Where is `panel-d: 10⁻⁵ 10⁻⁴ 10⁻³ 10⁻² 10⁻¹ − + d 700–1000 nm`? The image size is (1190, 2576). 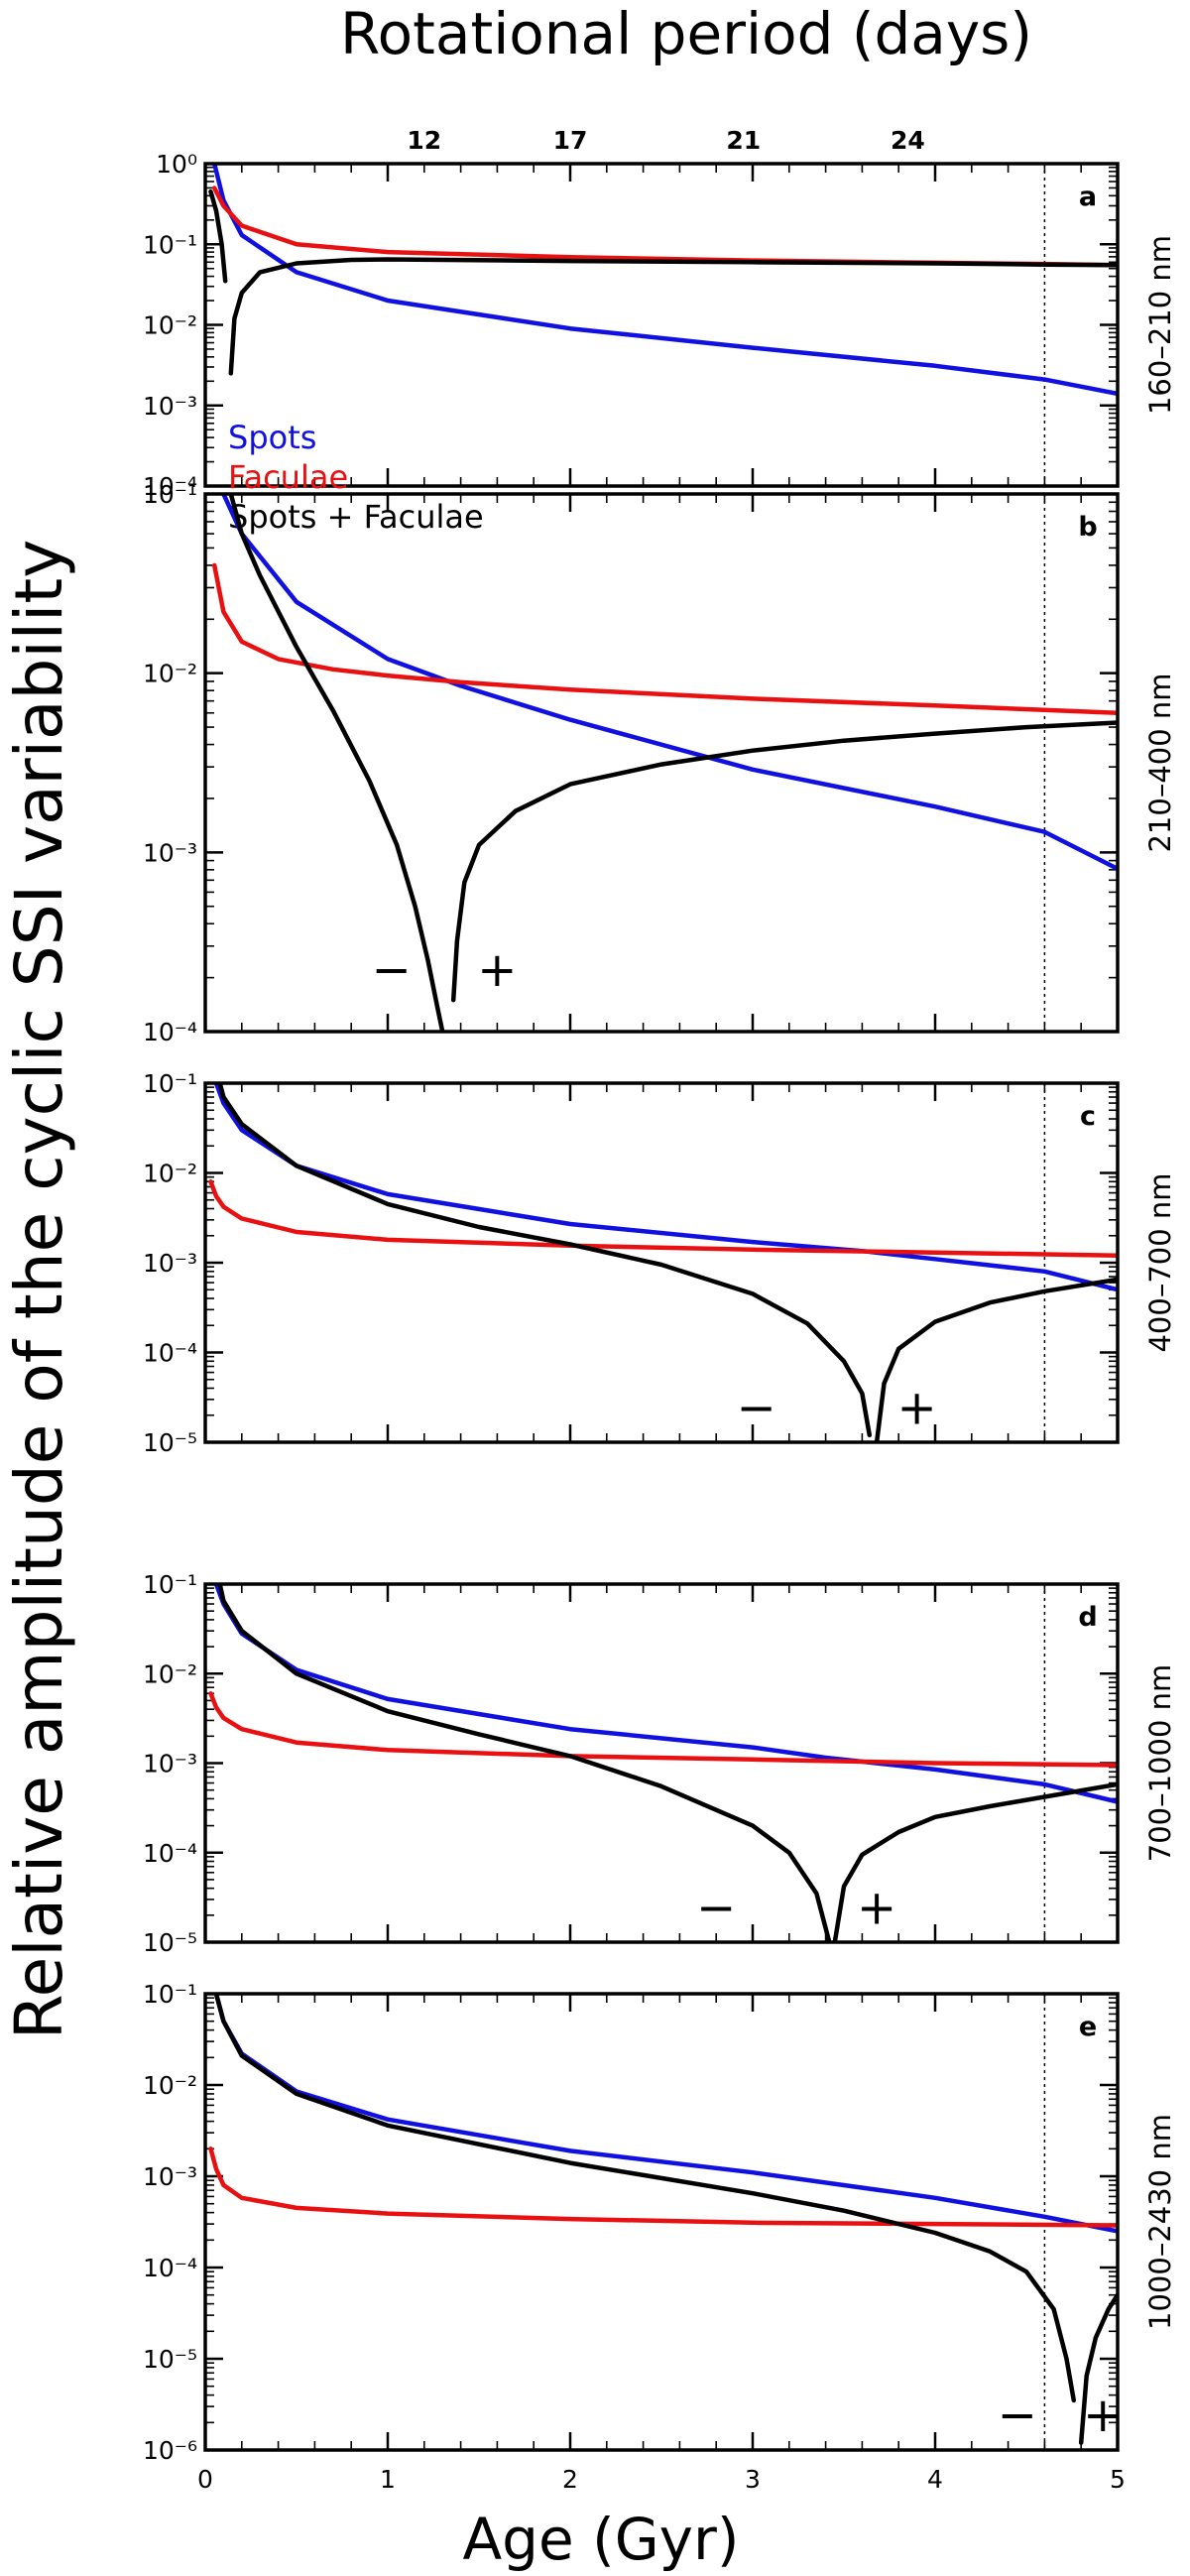
panel-d: 10⁻⁵ 10⁻⁴ 10⁻³ 10⁻² 10⁻¹ − + d 700–1000 nm is located at coordinates (660, 1763).